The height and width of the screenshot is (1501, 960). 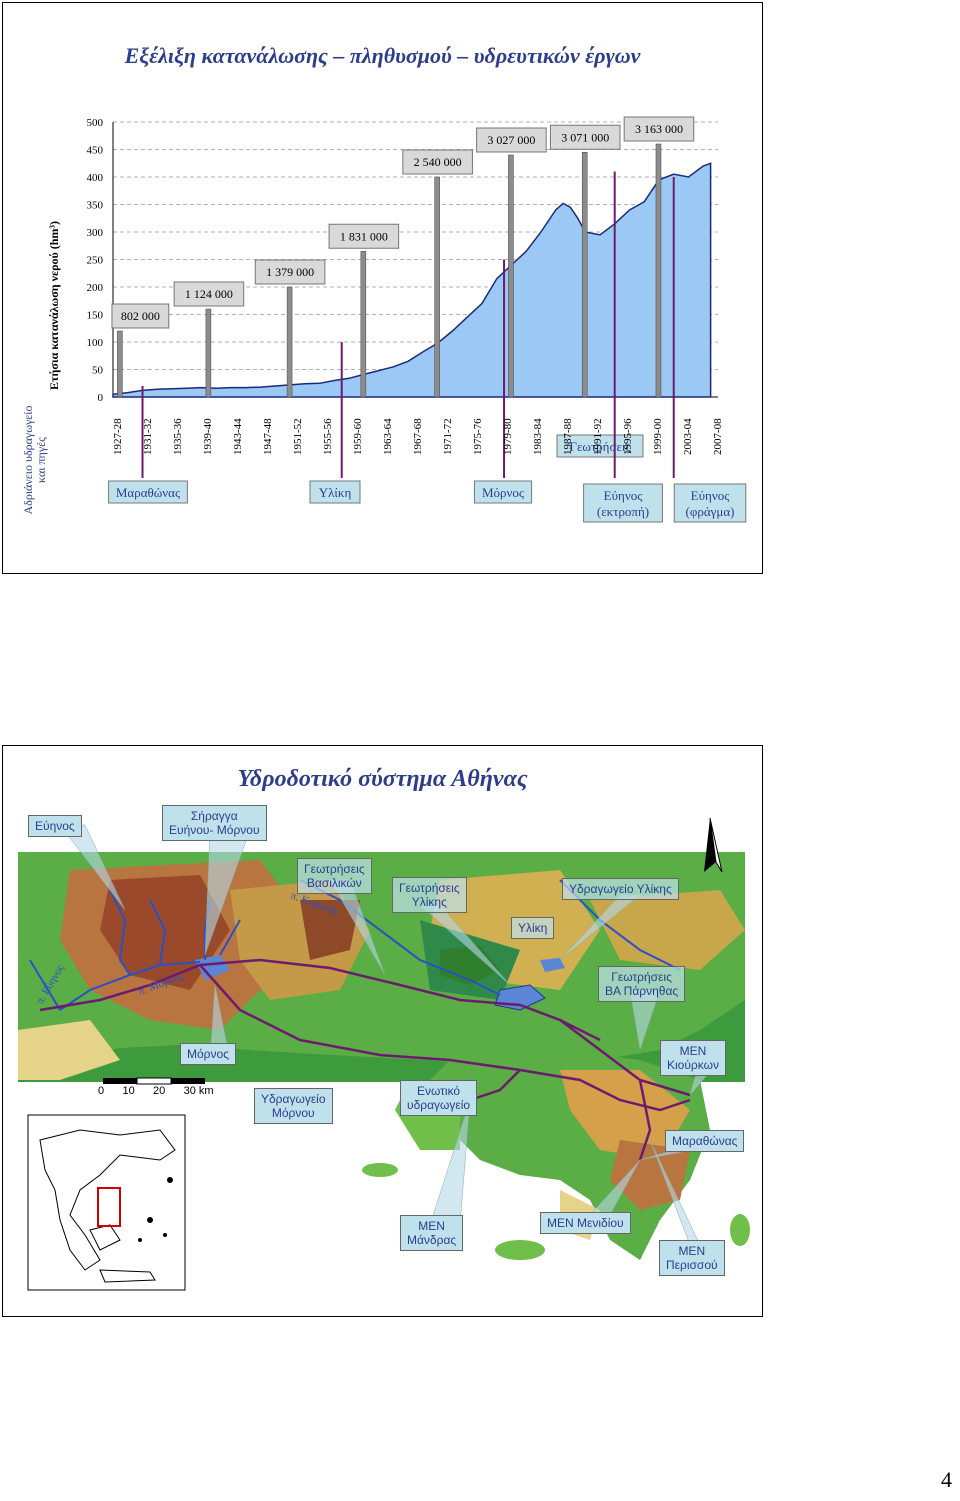 I want to click on callout-yliki-aqueduct: Υδραγωγείο Υλίκης, so click(x=620, y=889).